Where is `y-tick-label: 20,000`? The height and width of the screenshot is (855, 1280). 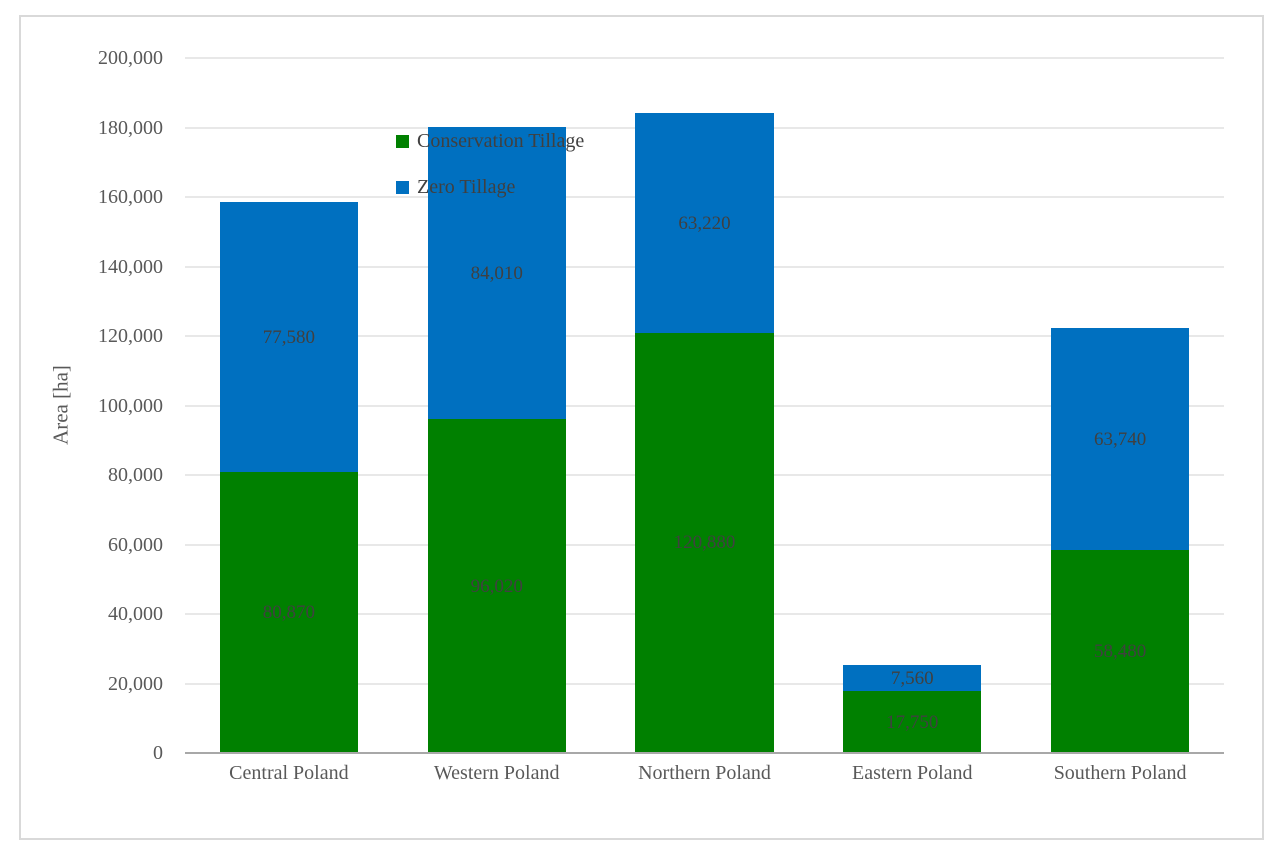 y-tick-label: 20,000 is located at coordinates (135, 683).